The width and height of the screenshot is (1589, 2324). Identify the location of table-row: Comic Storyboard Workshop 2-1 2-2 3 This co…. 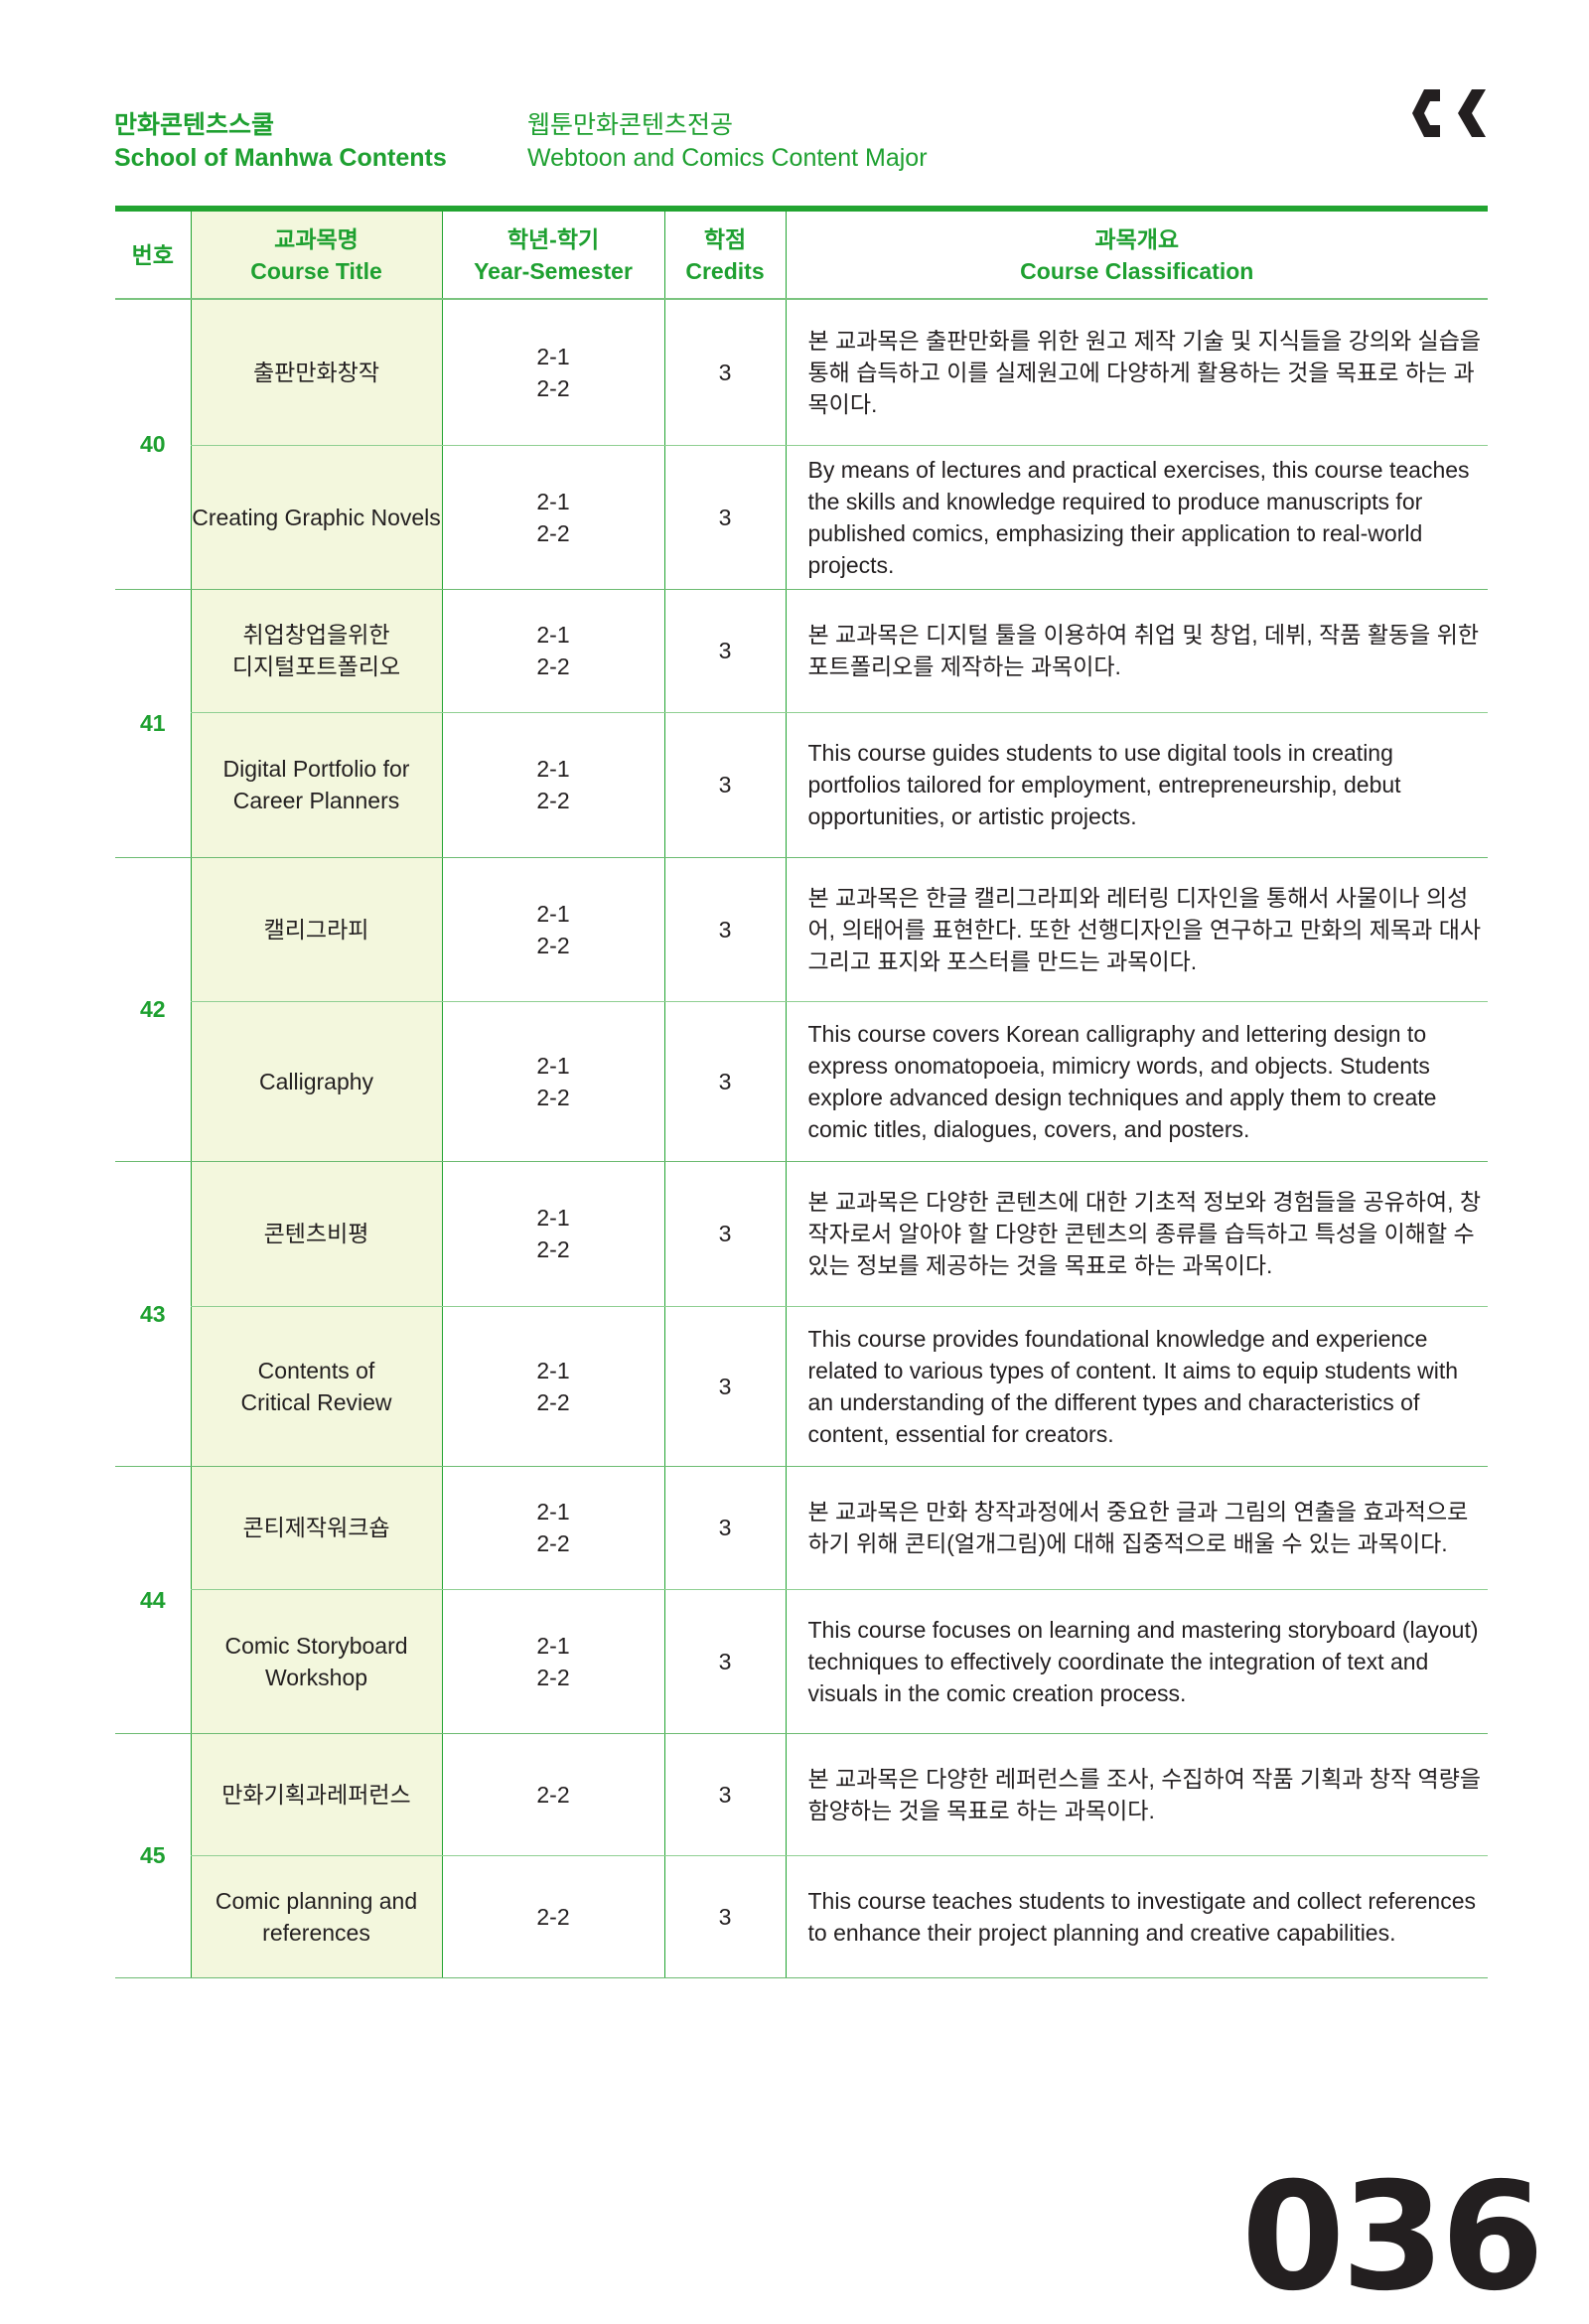
(801, 1661).